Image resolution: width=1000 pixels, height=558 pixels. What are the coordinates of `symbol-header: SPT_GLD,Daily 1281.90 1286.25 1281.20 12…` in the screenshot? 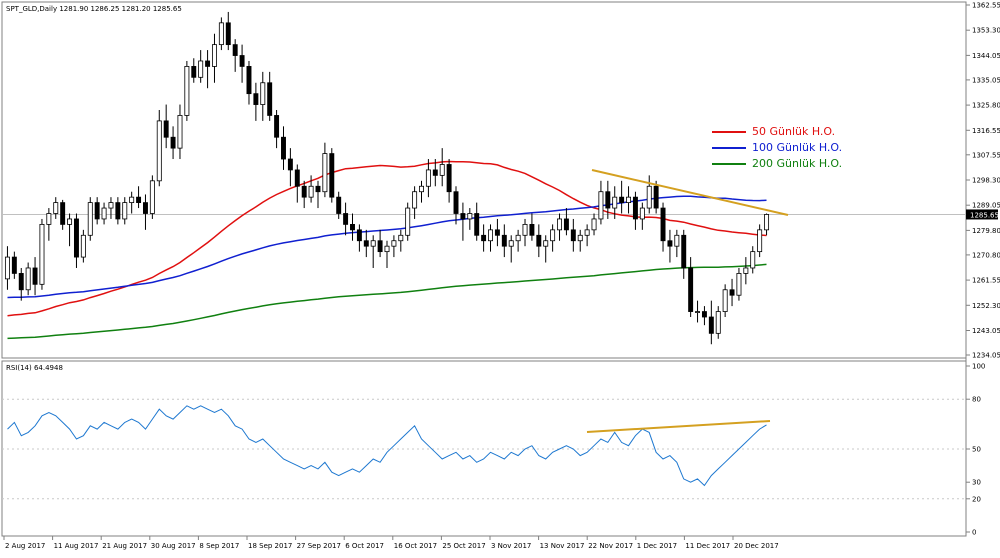 It's located at (94, 9).